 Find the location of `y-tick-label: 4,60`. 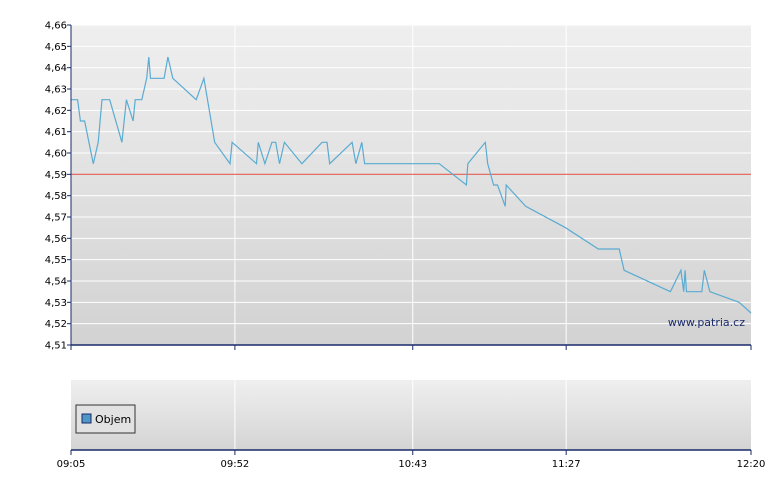

y-tick-label: 4,60 is located at coordinates (56, 154).